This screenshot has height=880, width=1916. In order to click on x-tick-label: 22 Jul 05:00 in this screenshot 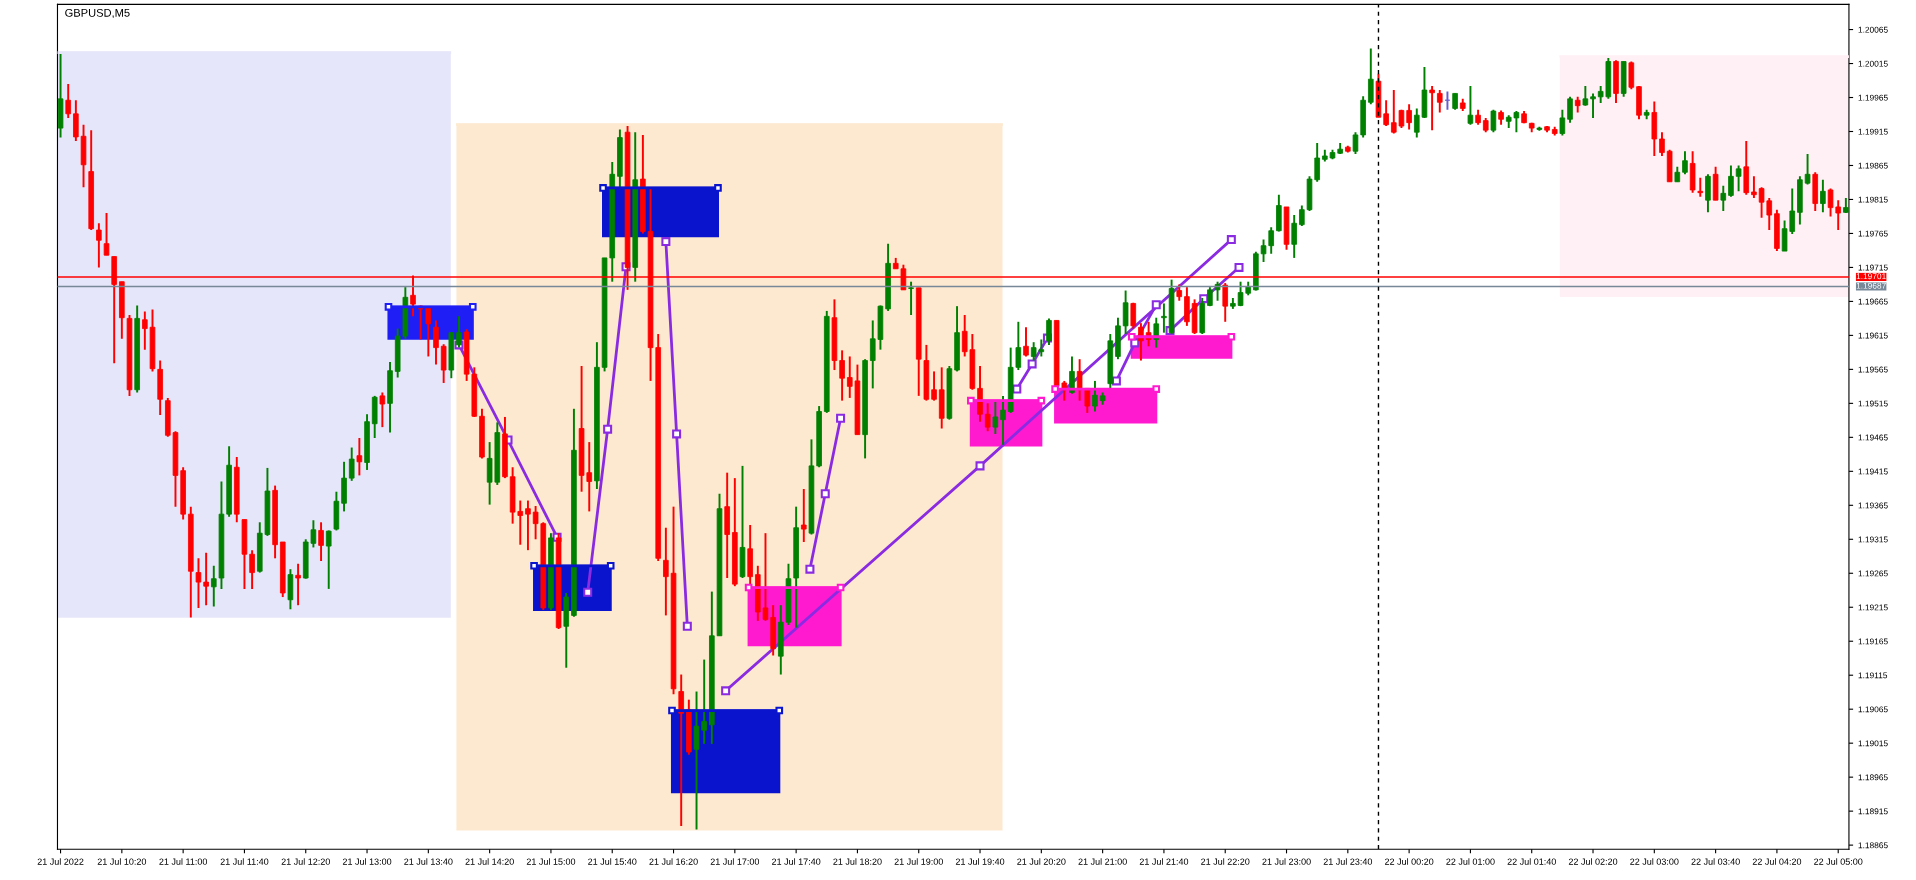, I will do `click(1838, 861)`.